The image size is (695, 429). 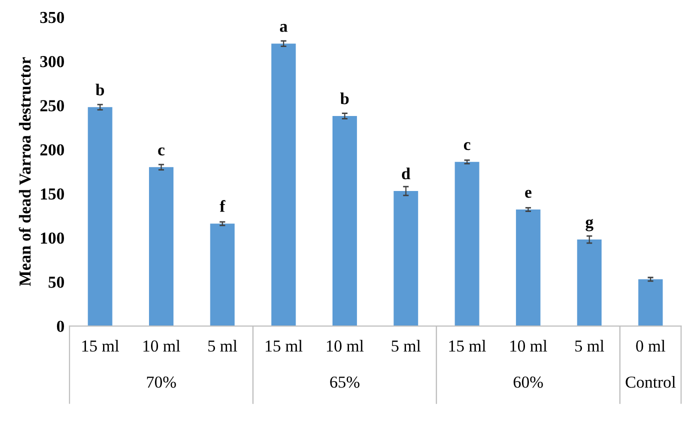 I want to click on data-label: a, so click(x=284, y=28).